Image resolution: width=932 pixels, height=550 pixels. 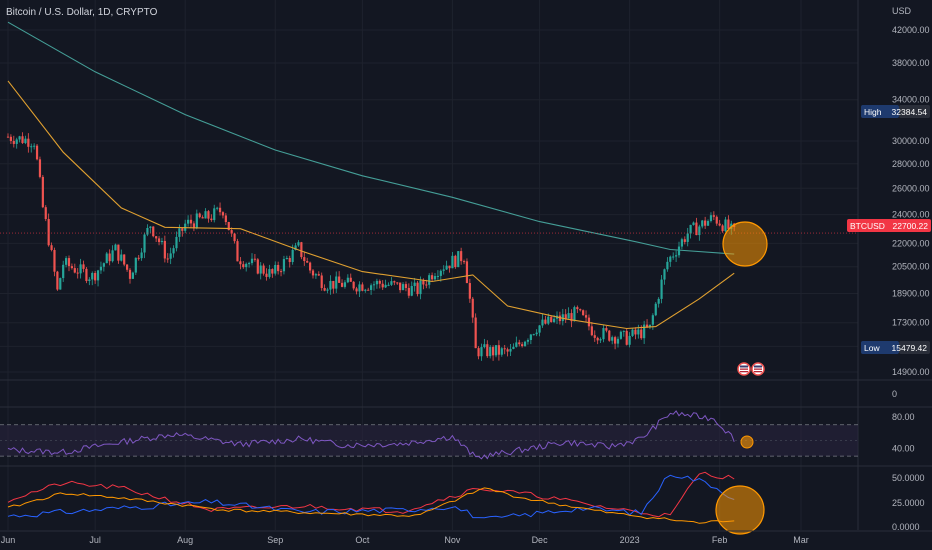 I want to click on dmi-pane, so click(x=386, y=503).